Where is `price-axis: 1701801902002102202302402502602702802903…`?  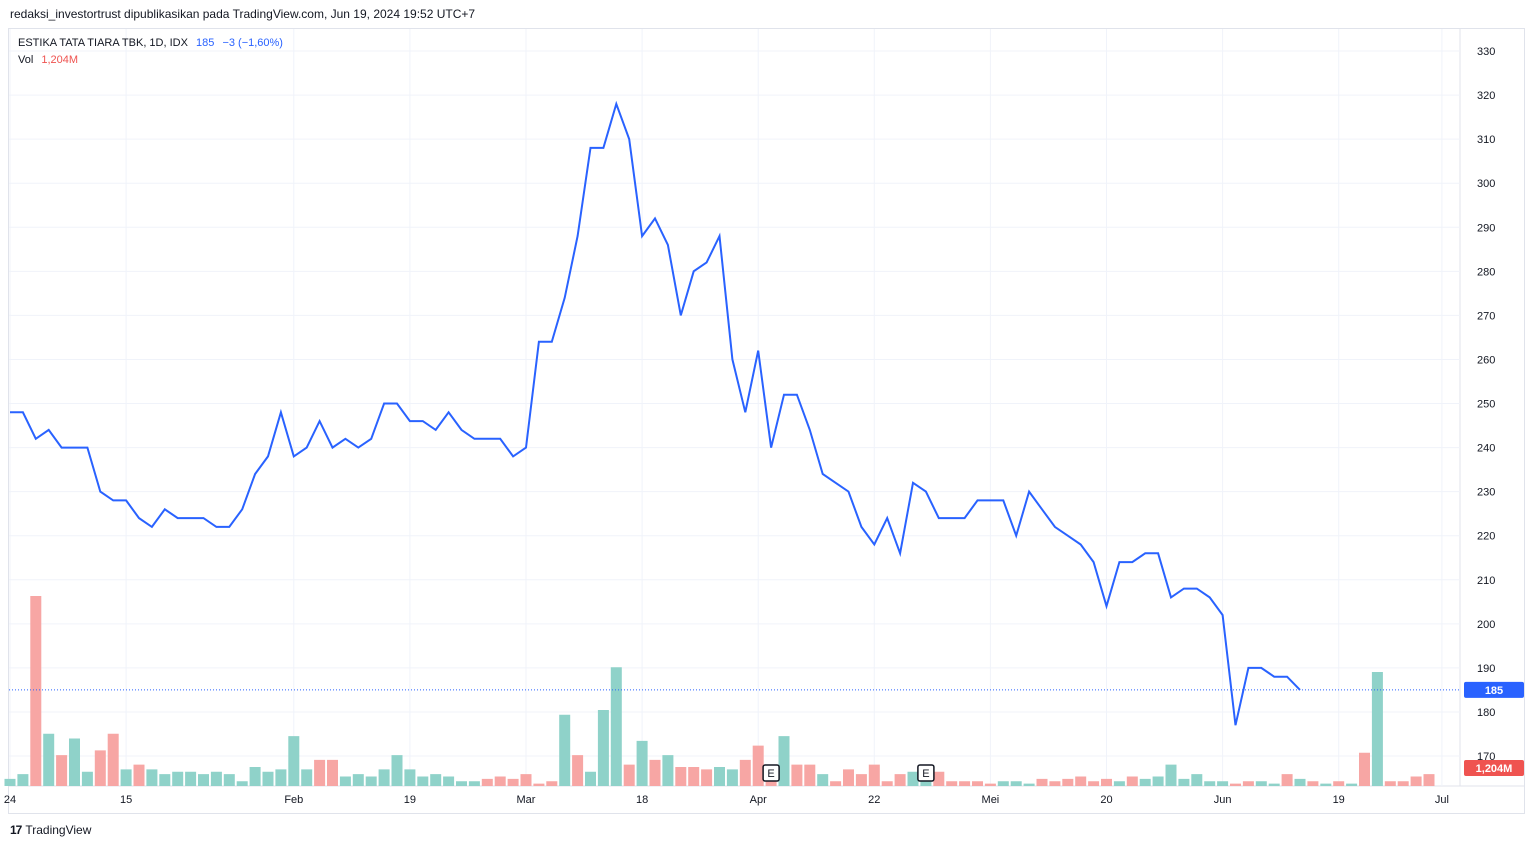
price-axis: 1701801902002102202302402502602702802903… is located at coordinates (1486, 404).